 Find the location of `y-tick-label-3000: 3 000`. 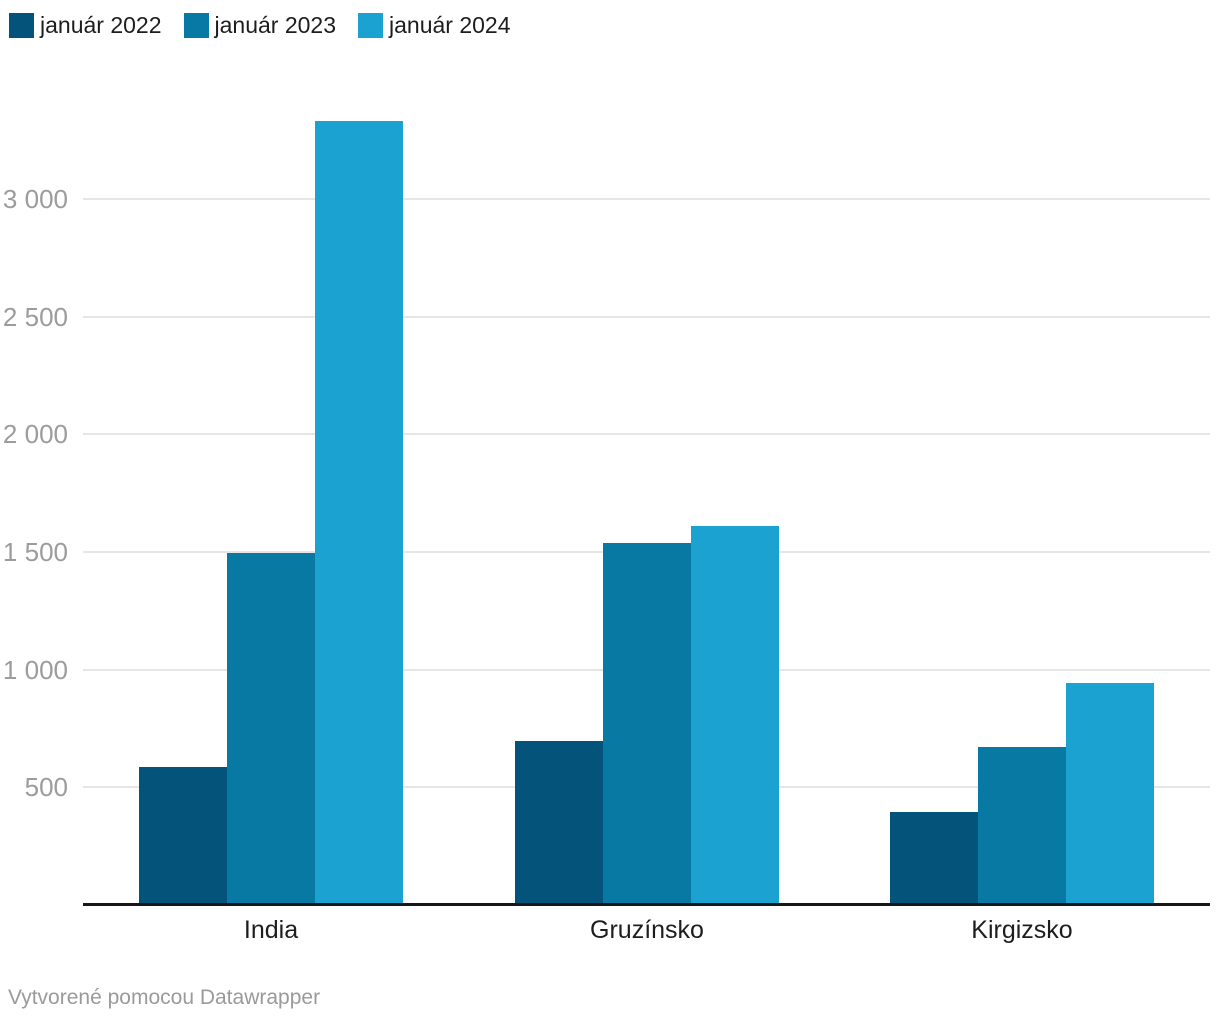

y-tick-label-3000: 3 000 is located at coordinates (35, 198).